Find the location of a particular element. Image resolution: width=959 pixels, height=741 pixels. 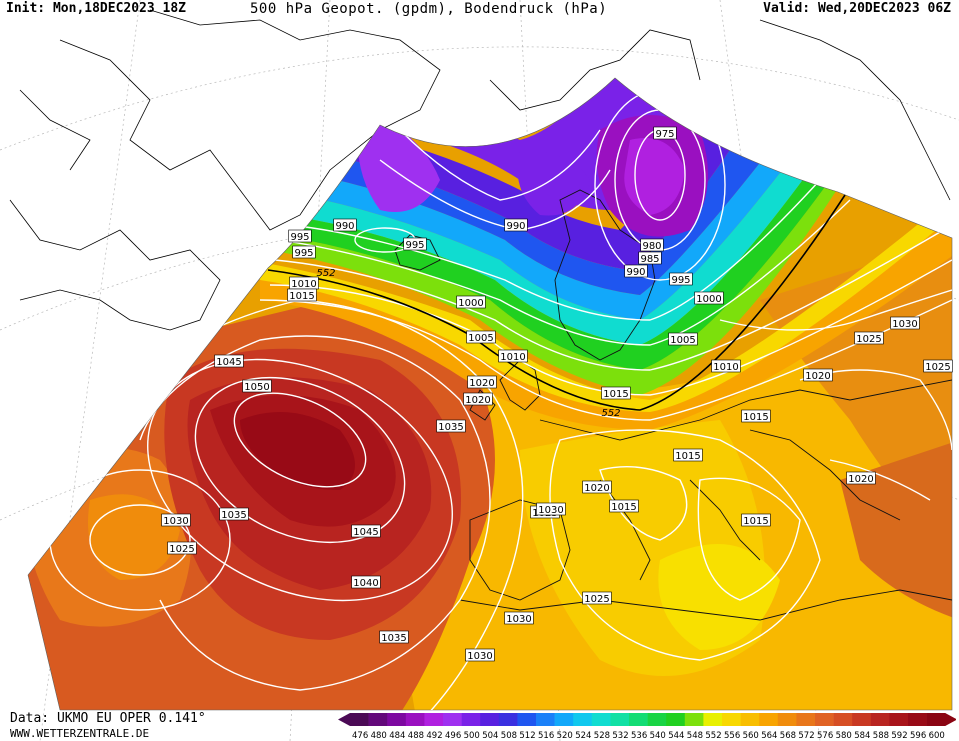

legend-tick-label: 504 is located at coordinates (490, 735).